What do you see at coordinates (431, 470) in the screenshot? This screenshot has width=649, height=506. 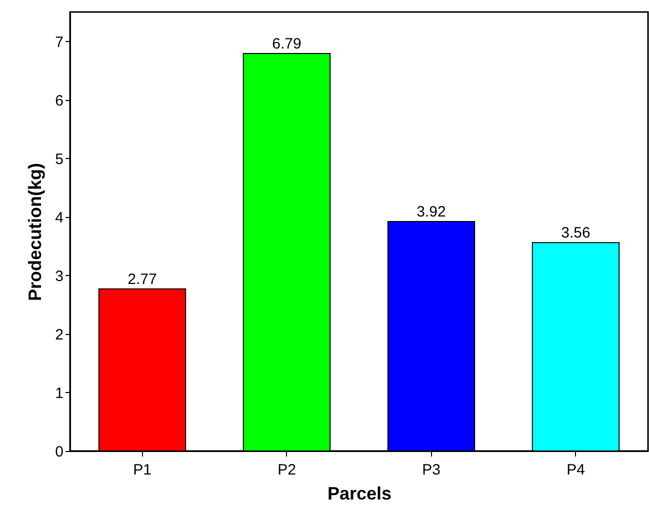 I see `x-tick-label: P3` at bounding box center [431, 470].